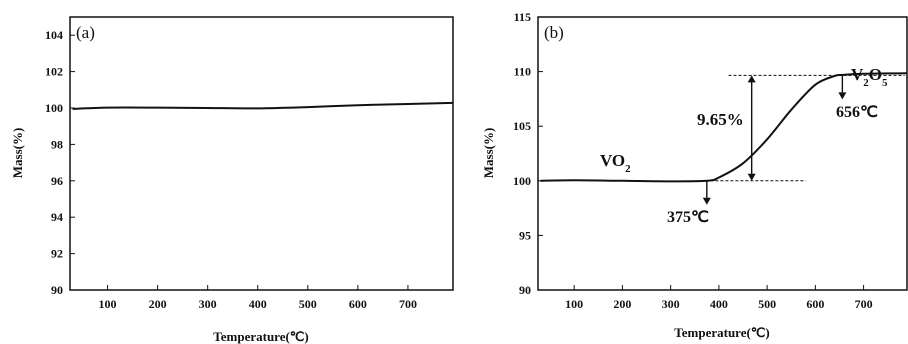 The height and width of the screenshot is (344, 908). What do you see at coordinates (751, 177) in the screenshot?
I see `arrowhead-down` at bounding box center [751, 177].